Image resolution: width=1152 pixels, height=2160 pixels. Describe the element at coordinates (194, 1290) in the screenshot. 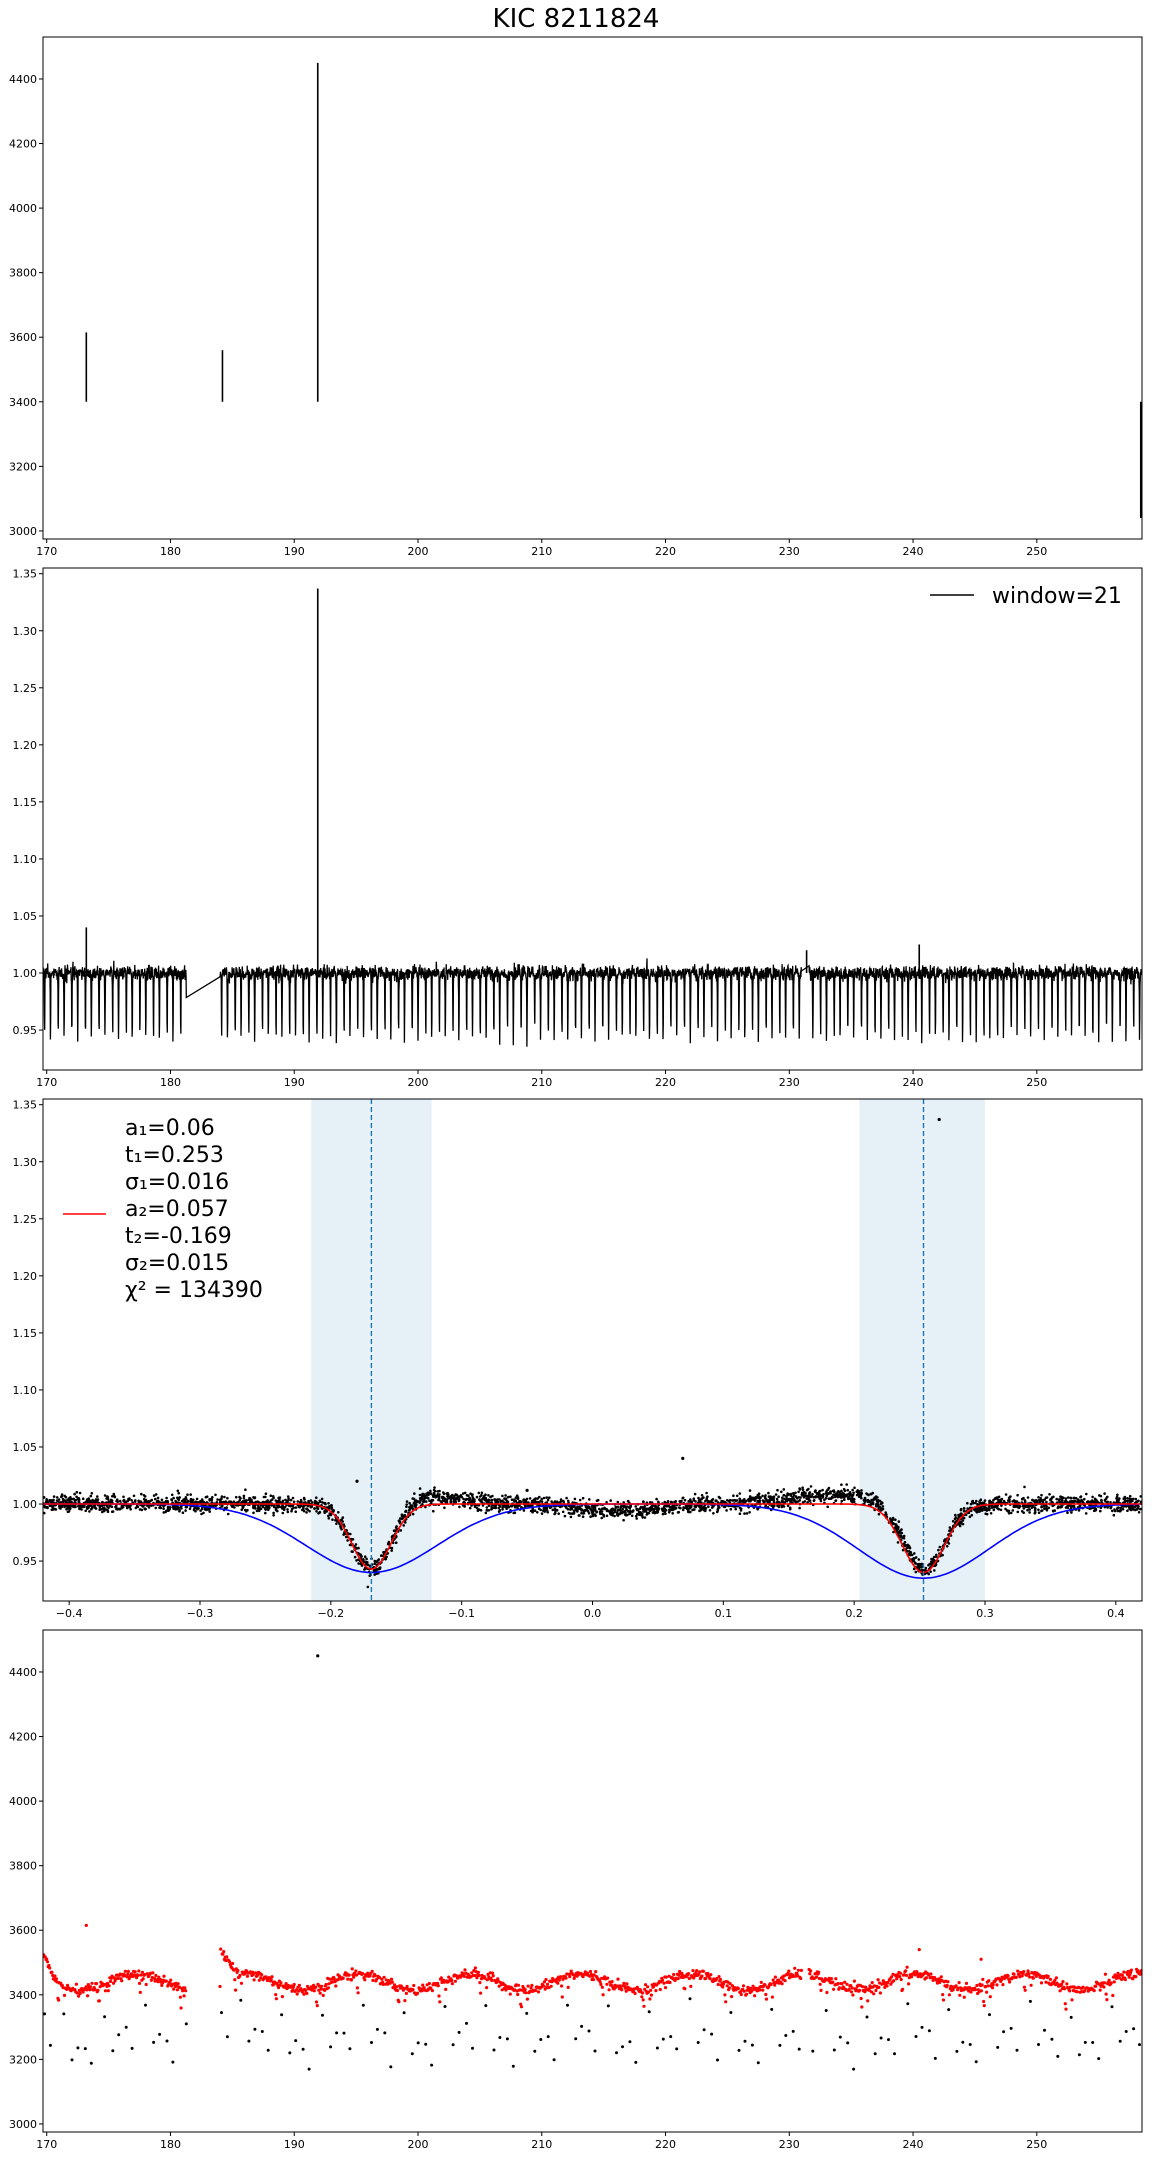

I see `fit-parameter-line: χ² = 134390` at that location.